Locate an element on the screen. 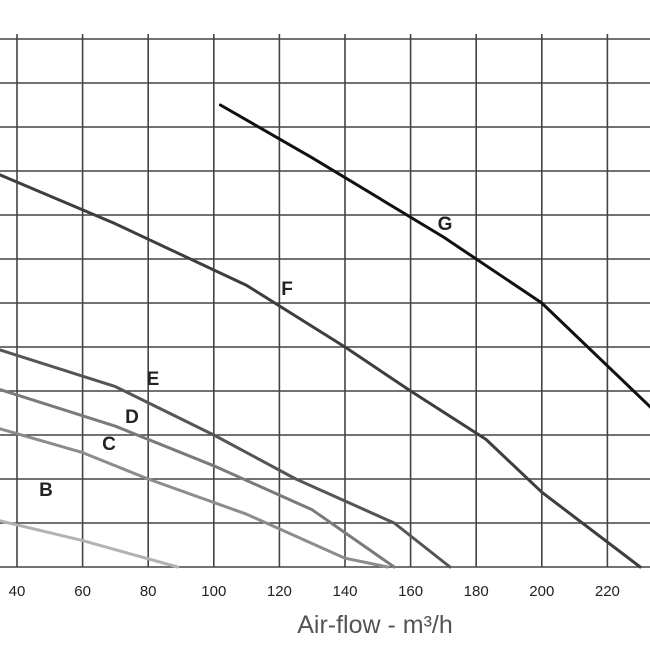 The image size is (650, 650). x-tick-label: 60 is located at coordinates (82, 591).